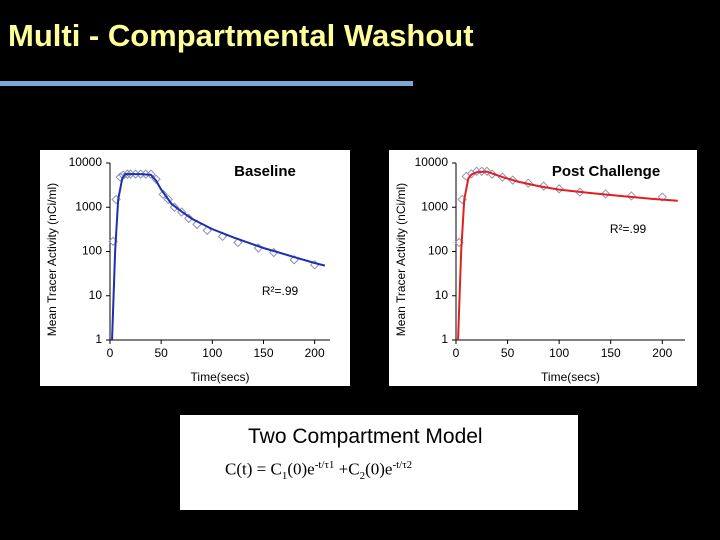  I want to click on formula-part: -t/τ2, so click(402, 465).